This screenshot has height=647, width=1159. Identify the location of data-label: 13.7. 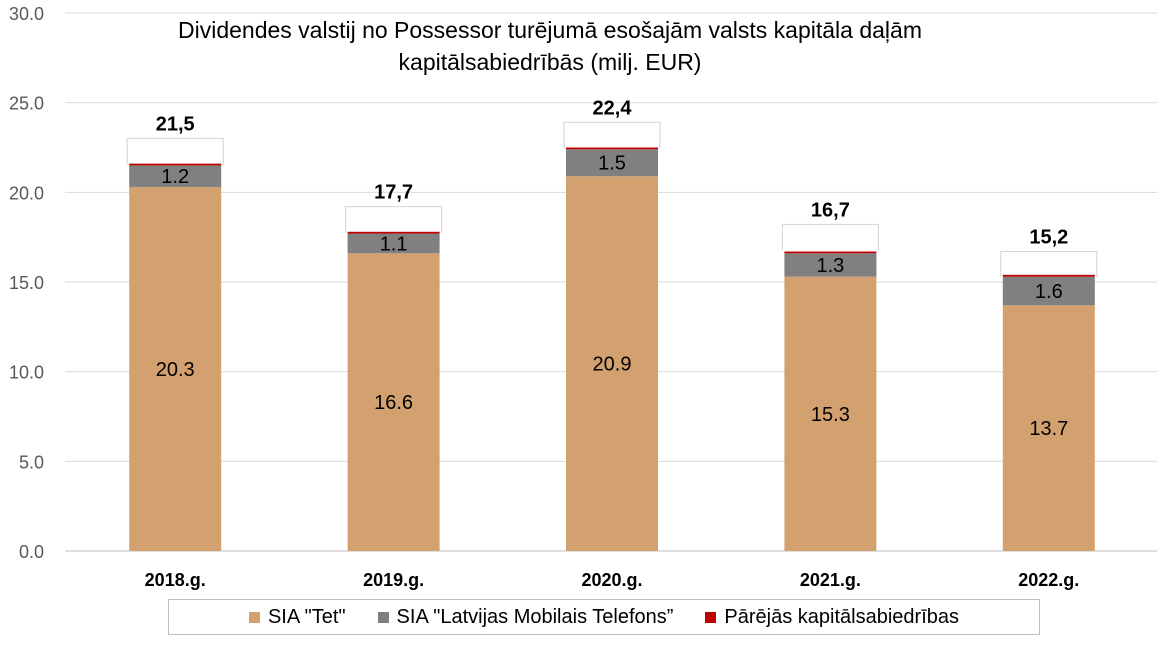
(1048, 429).